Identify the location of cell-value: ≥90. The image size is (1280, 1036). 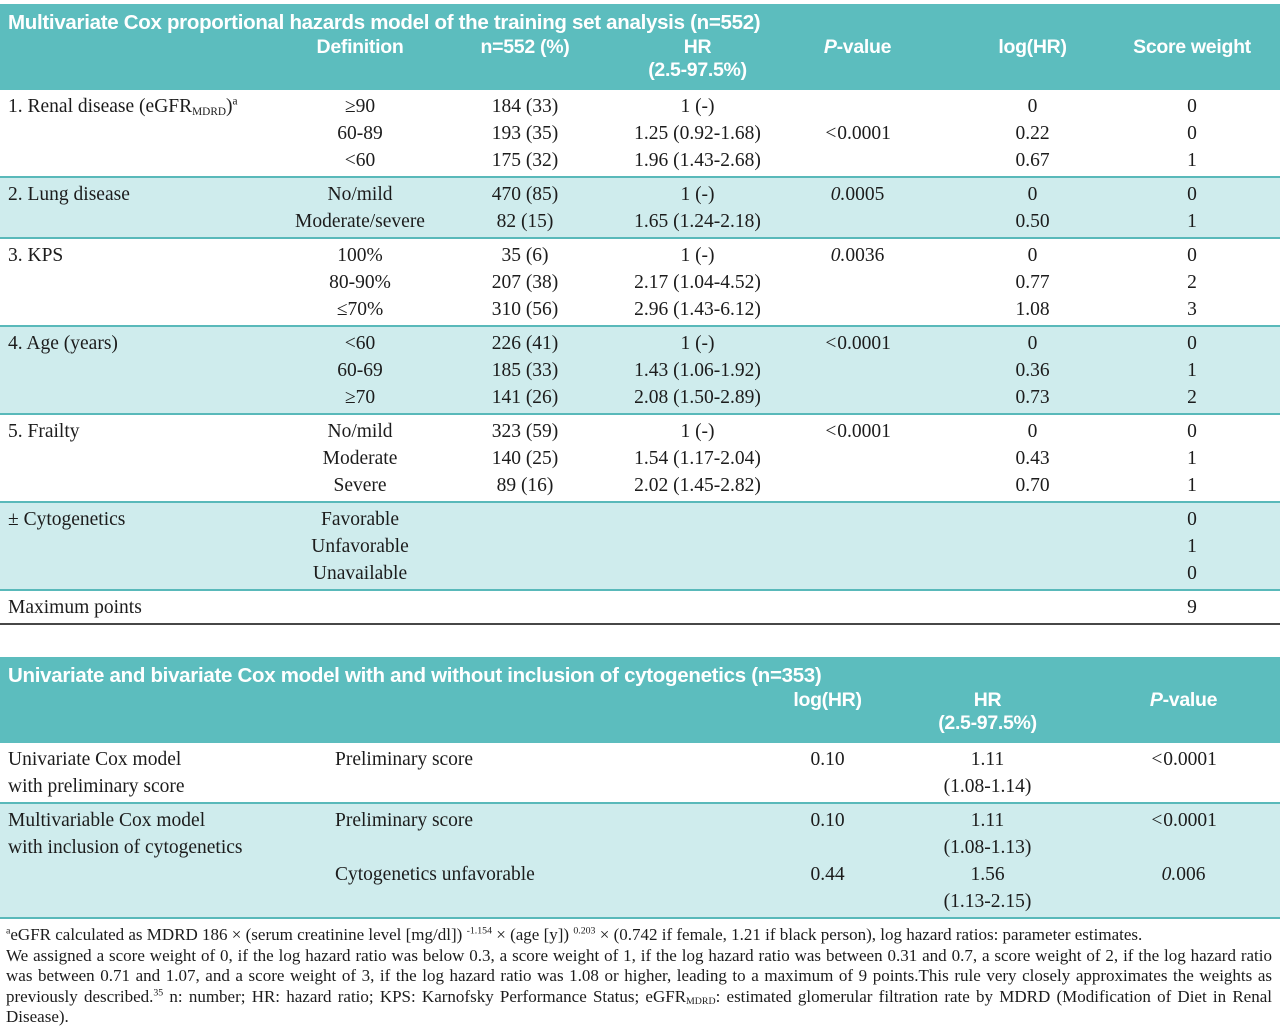
(360, 106).